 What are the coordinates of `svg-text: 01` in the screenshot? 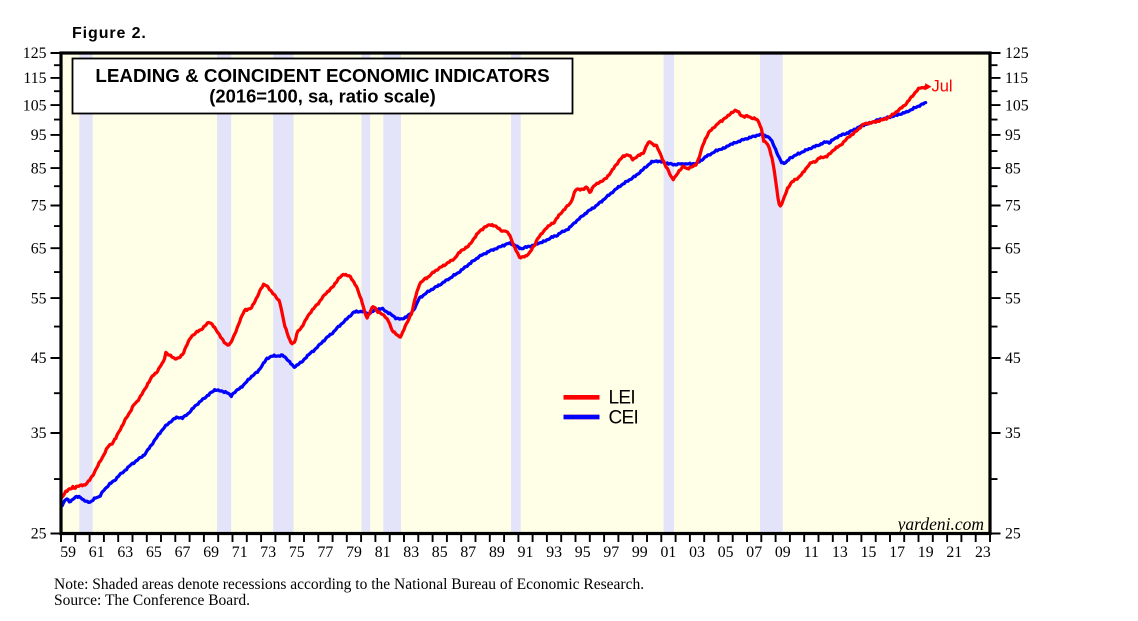 It's located at (669, 552).